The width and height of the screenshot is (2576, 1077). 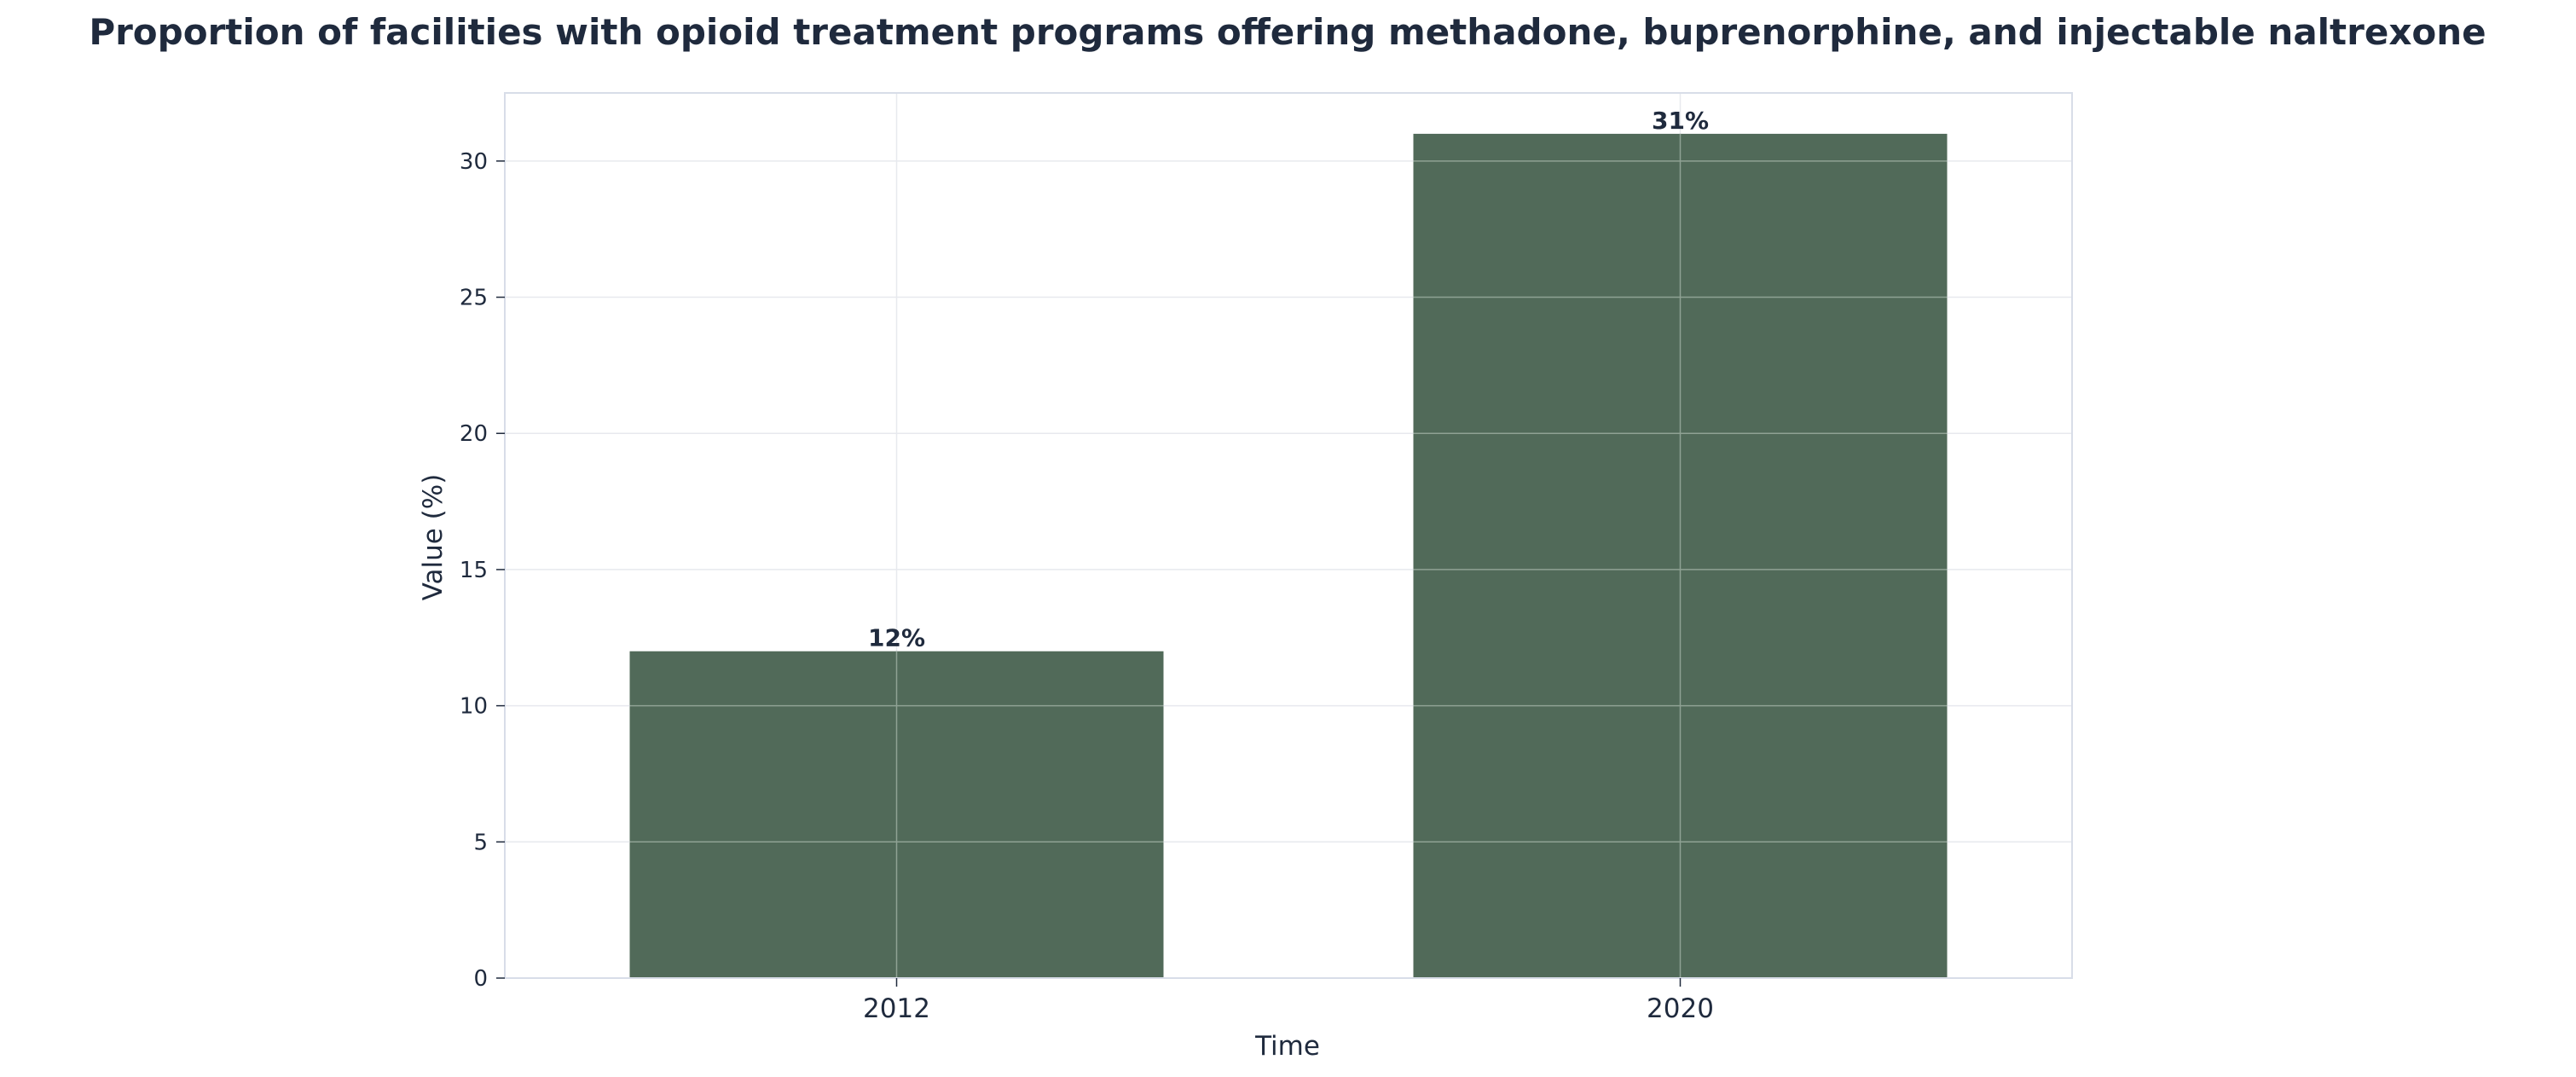 I want to click on y-tick-label: 0, so click(x=481, y=979).